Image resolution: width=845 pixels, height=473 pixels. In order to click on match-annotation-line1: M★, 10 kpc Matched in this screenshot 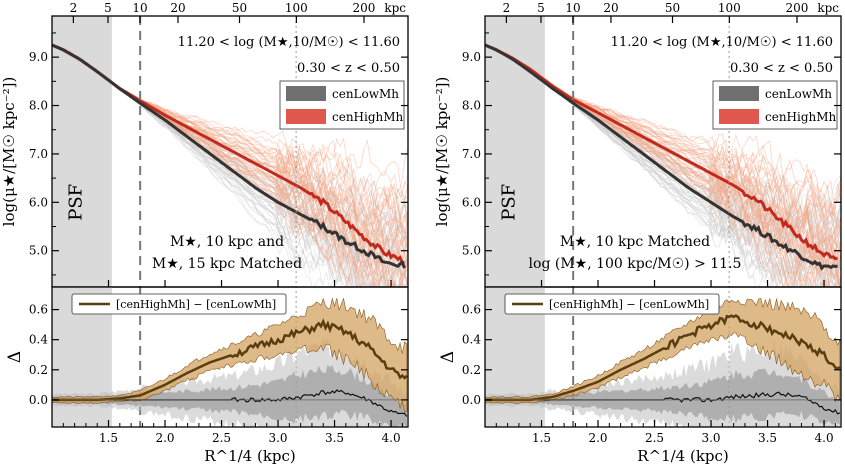, I will do `click(635, 242)`.